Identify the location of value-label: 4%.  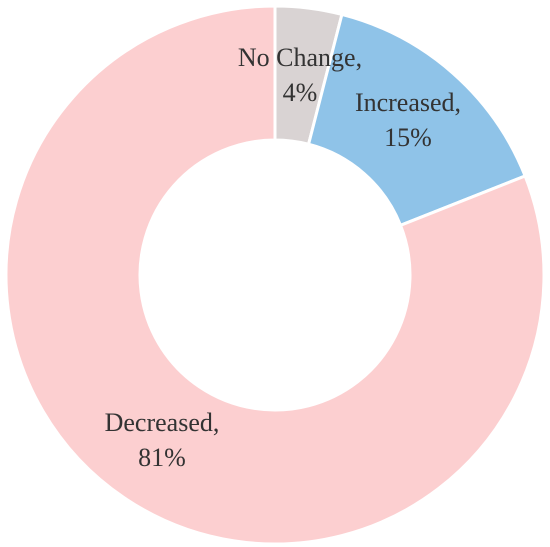
(300, 92).